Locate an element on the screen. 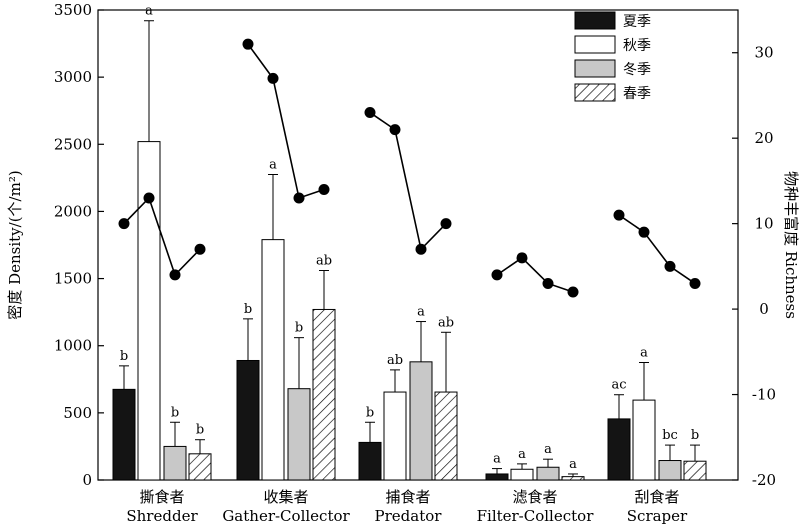 The height and width of the screenshot is (530, 800). right-axis-tick-label: 30 is located at coordinates (763, 53).